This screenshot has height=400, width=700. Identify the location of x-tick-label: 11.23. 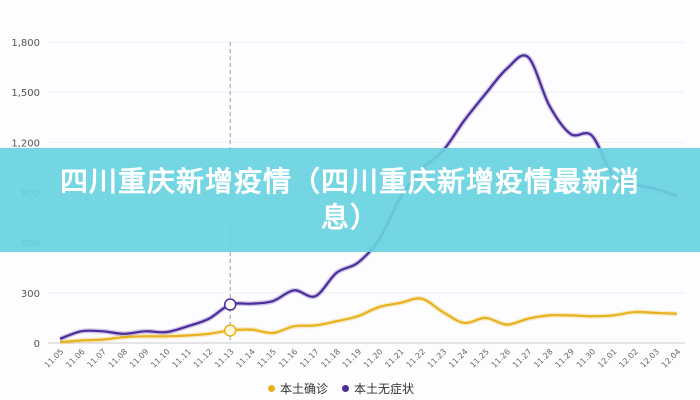
(437, 358).